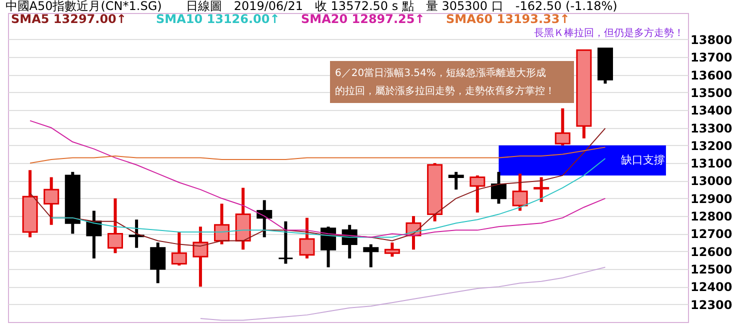  What do you see at coordinates (711, 111) in the screenshot?
I see `y-tick-label: 13400` at bounding box center [711, 111].